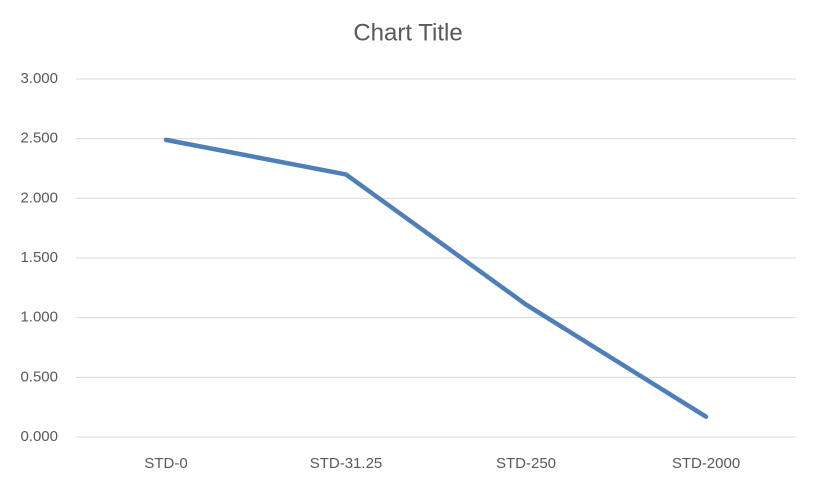  What do you see at coordinates (346, 463) in the screenshot?
I see `x-tick-label: STD-31.25` at bounding box center [346, 463].